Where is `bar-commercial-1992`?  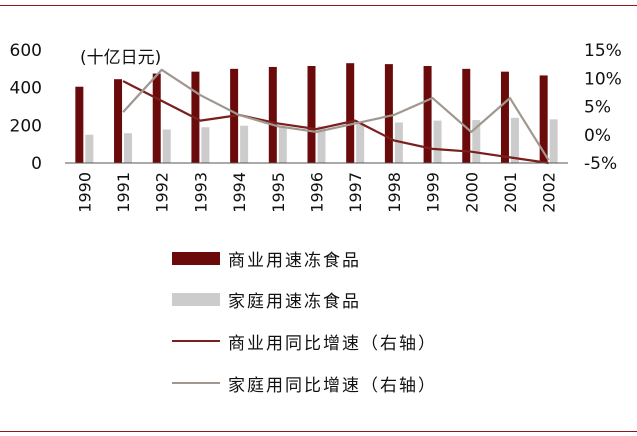
bar-commercial-1992 is located at coordinates (156, 118).